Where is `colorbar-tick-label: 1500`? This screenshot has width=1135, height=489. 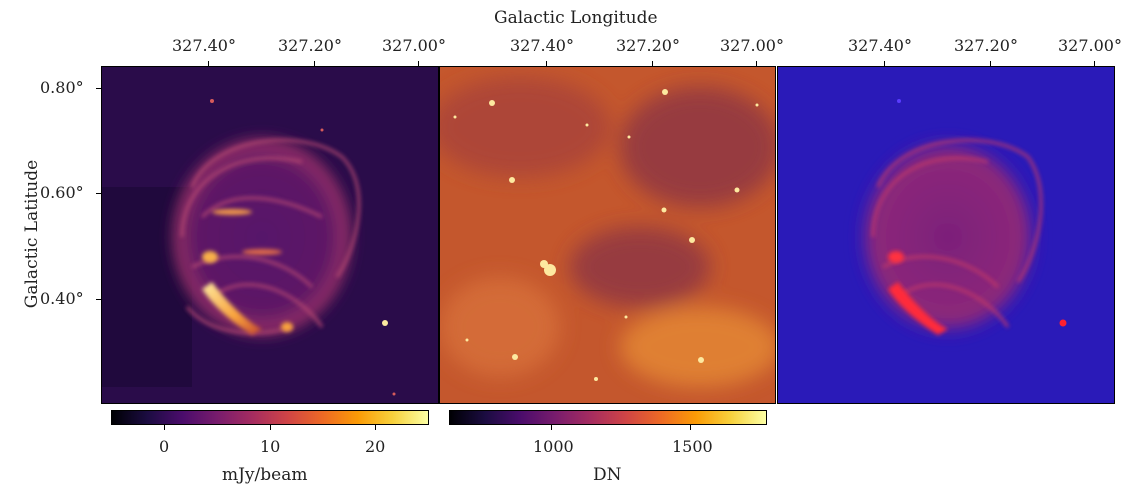
colorbar-tick-label: 1500 is located at coordinates (692, 446).